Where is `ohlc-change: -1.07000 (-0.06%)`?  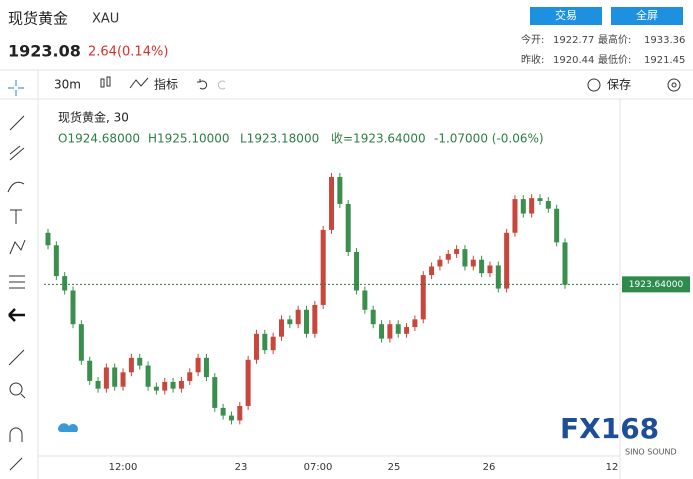
ohlc-change: -1.07000 (-0.06%) is located at coordinates (489, 139).